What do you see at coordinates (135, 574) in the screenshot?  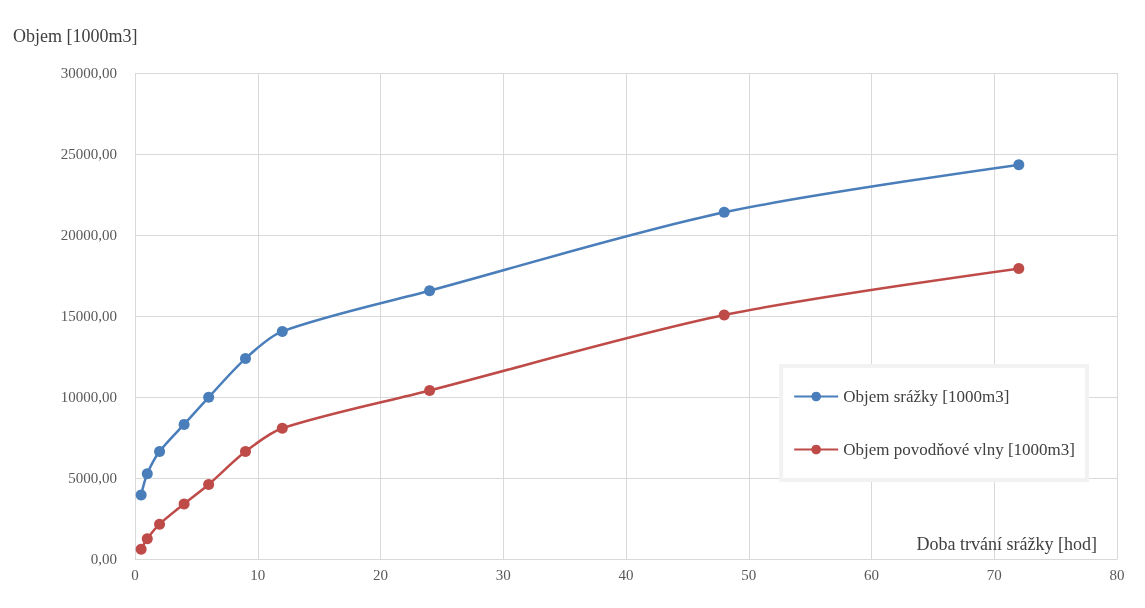 I see `x-tick-label: 0` at bounding box center [135, 574].